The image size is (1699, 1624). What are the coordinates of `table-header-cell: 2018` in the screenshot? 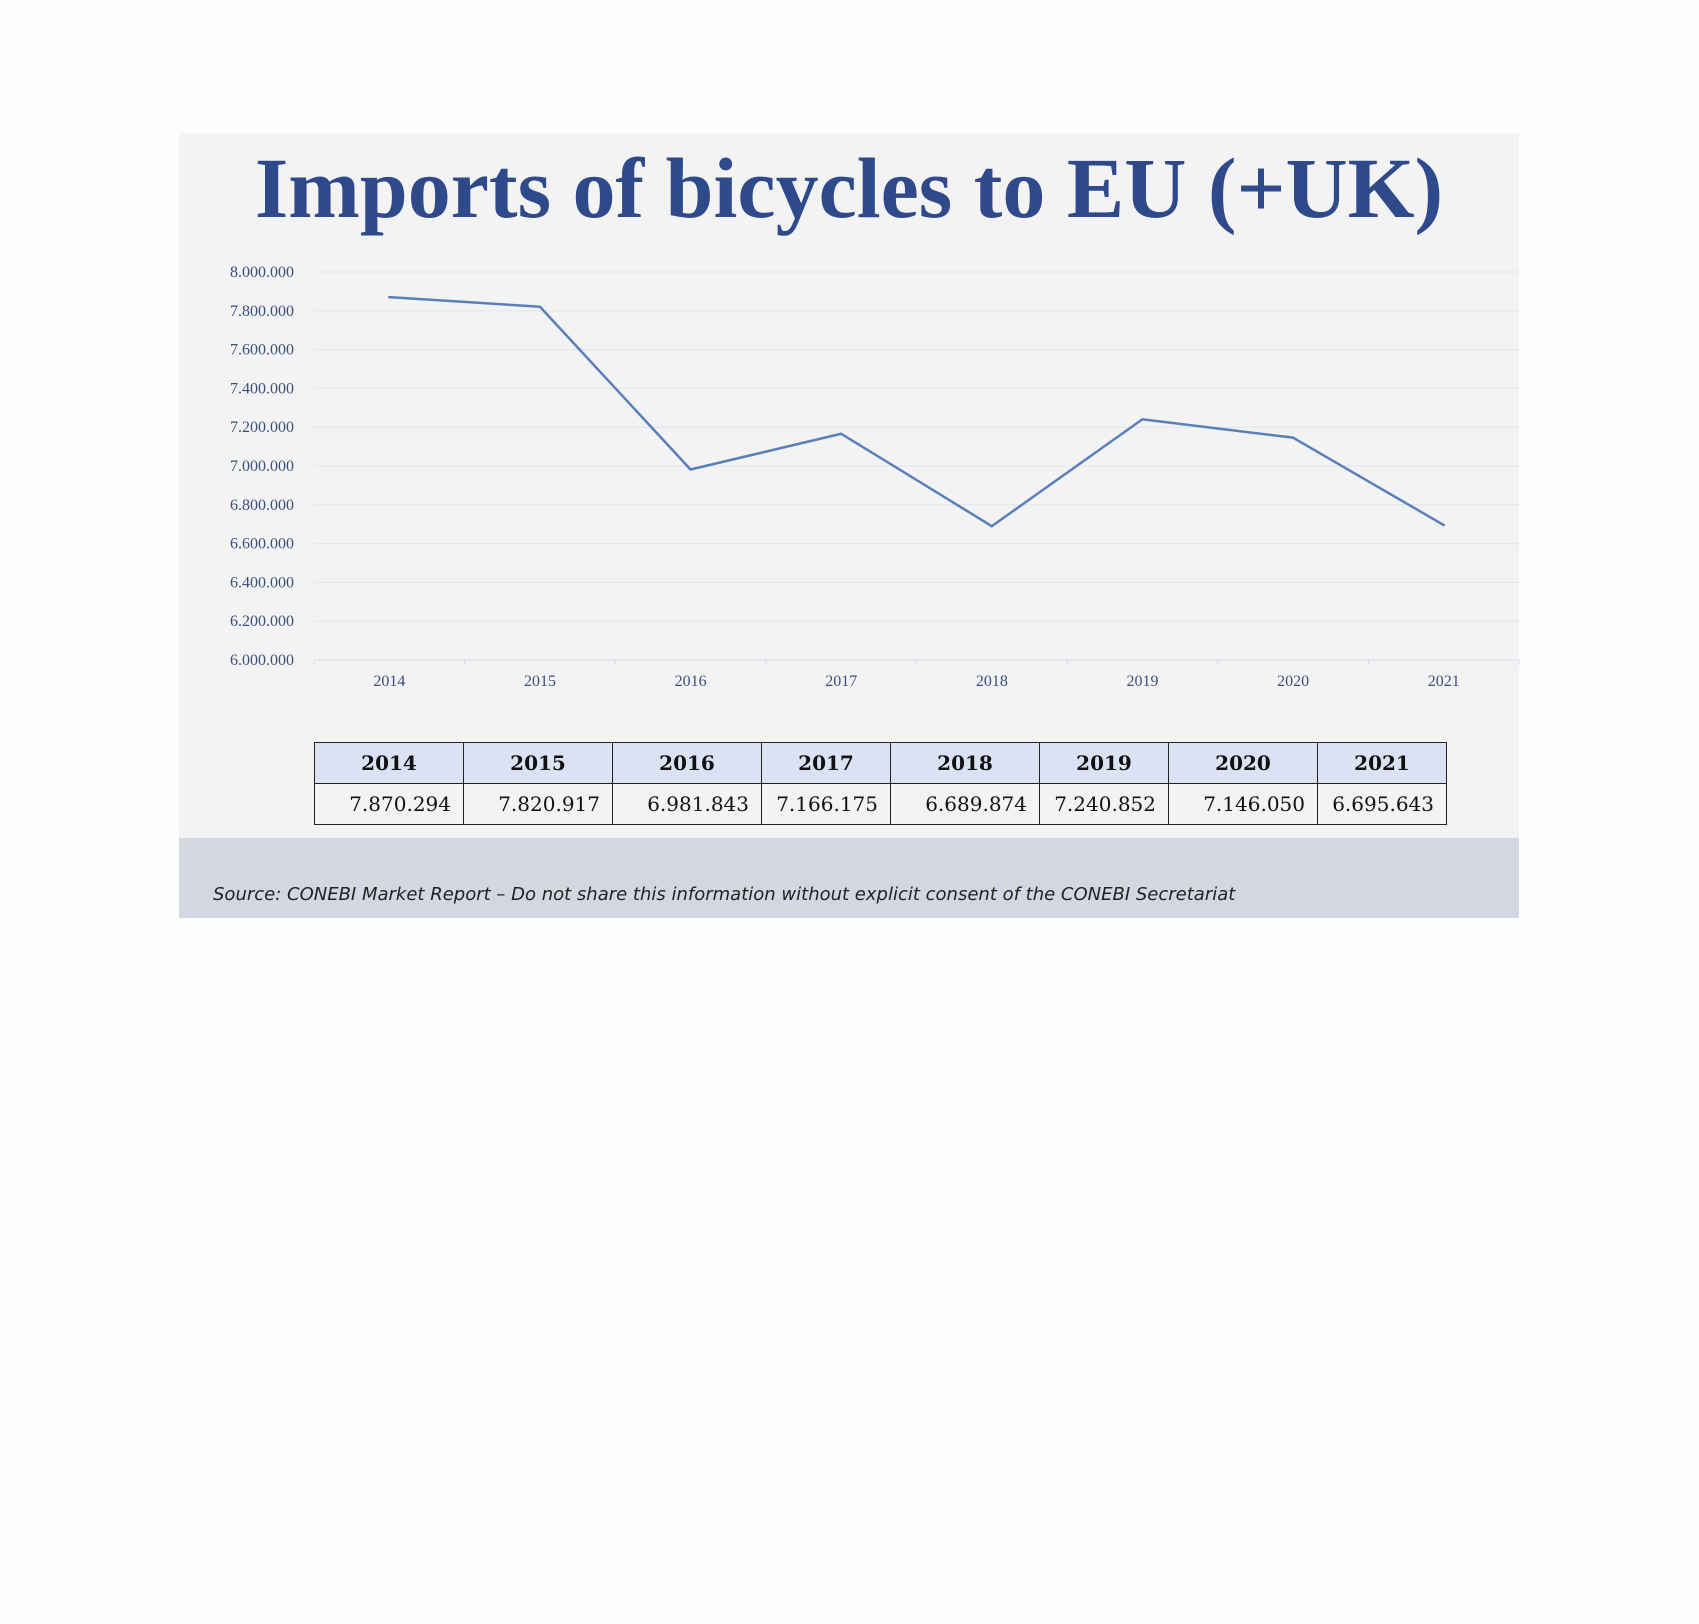 It's located at (965, 763).